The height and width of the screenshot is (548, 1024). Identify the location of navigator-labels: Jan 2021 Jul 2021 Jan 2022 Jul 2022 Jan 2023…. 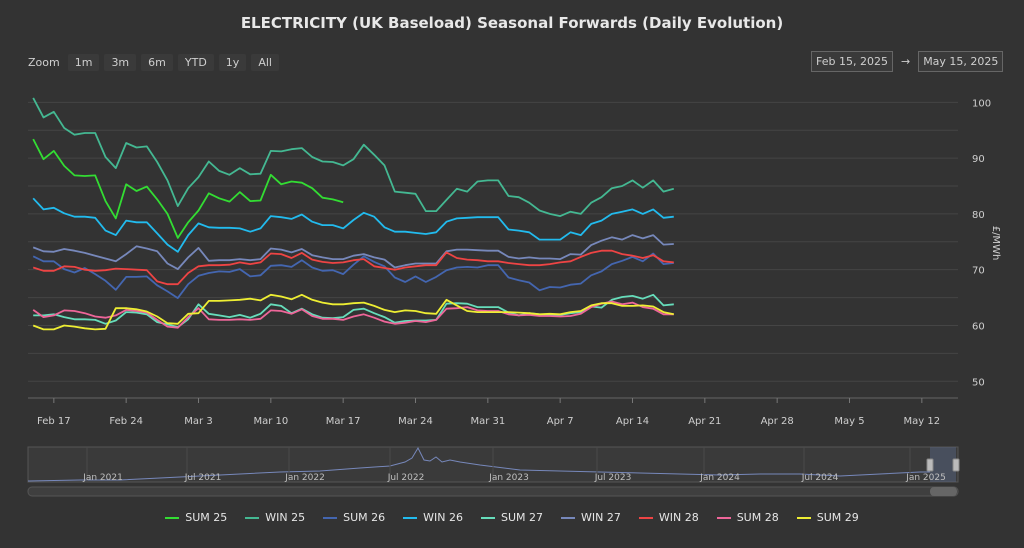
(514, 465).